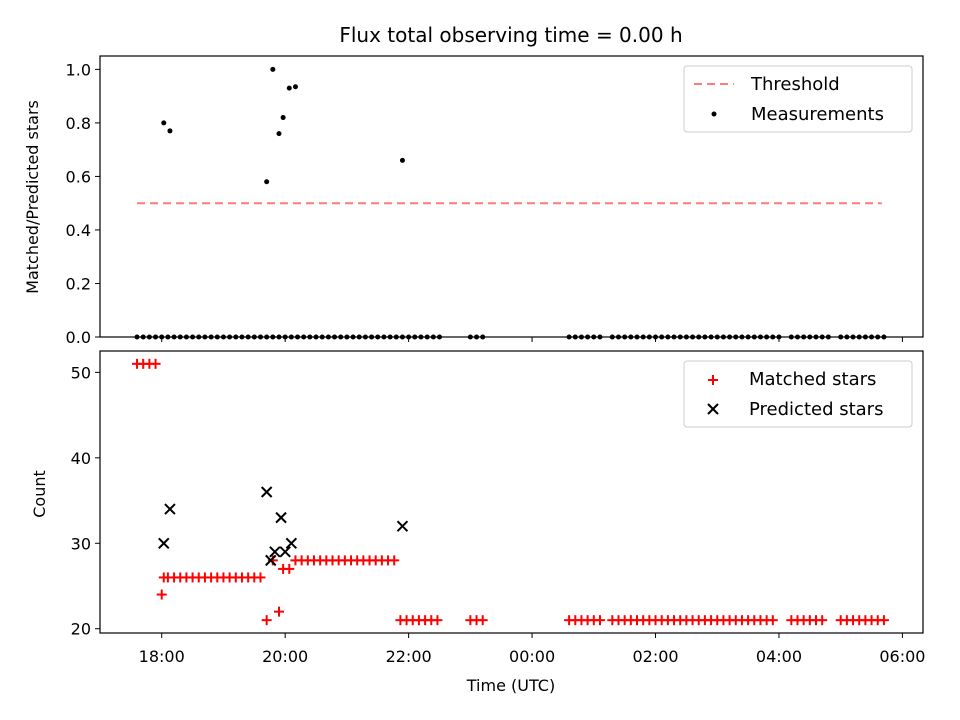 The width and height of the screenshot is (960, 720). What do you see at coordinates (532, 339) in the screenshot?
I see `ratio-x-ticks` at bounding box center [532, 339].